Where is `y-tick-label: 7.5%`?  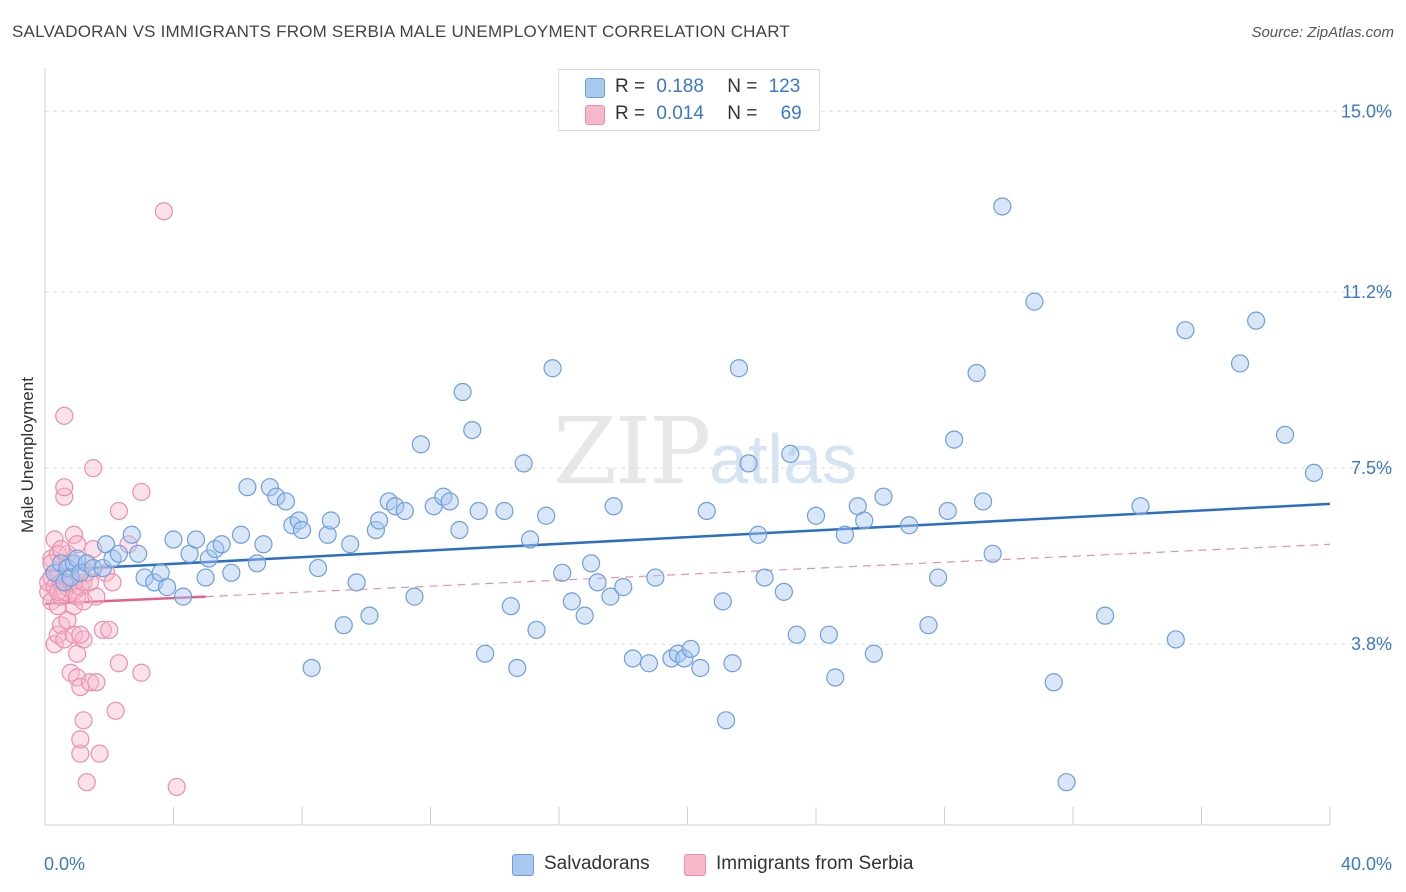 y-tick-label: 7.5% is located at coordinates (1371, 468).